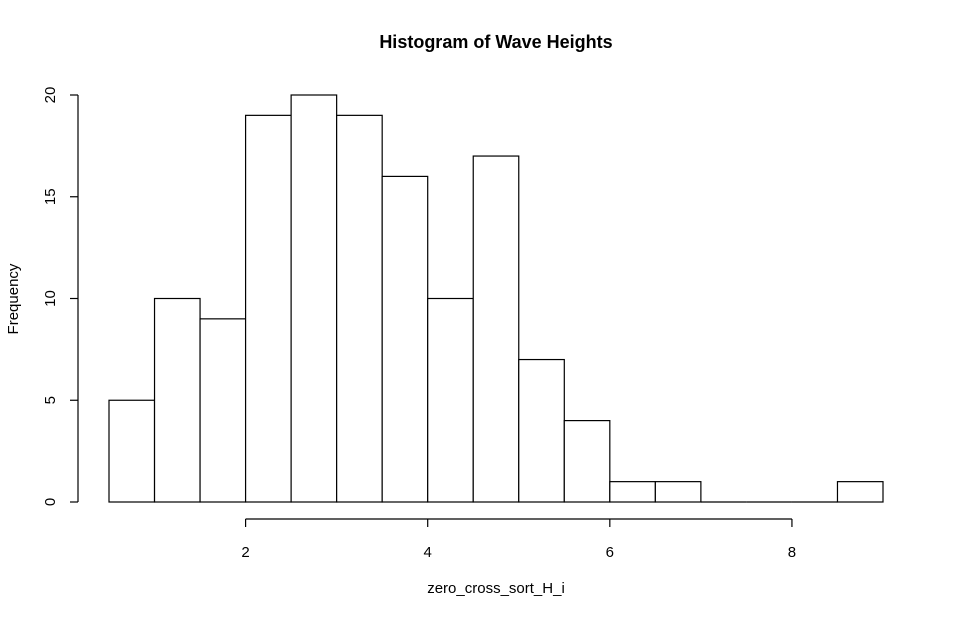 The width and height of the screenshot is (955, 617). Describe the element at coordinates (610, 552) in the screenshot. I see `x-tick-label: 6` at that location.